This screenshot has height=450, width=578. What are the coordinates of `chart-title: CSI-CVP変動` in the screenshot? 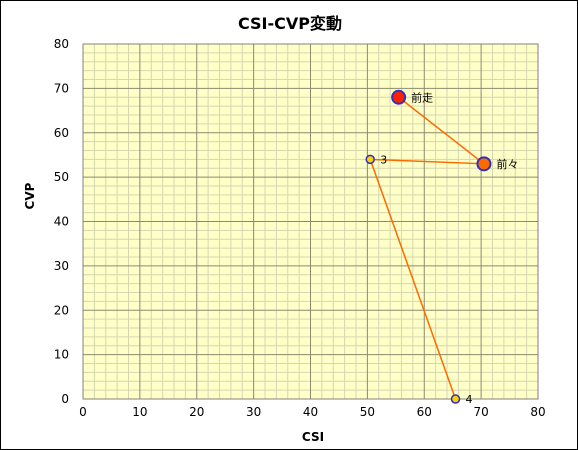 It's located at (290, 23).